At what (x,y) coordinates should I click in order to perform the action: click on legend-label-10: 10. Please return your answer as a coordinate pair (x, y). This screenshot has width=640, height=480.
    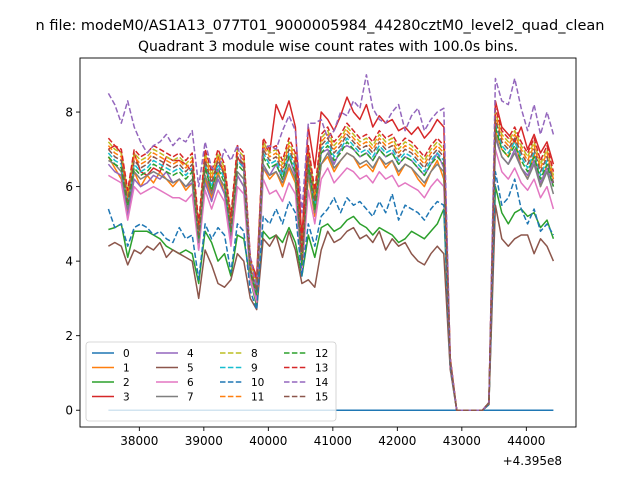
    Looking at the image, I should click on (257, 383).